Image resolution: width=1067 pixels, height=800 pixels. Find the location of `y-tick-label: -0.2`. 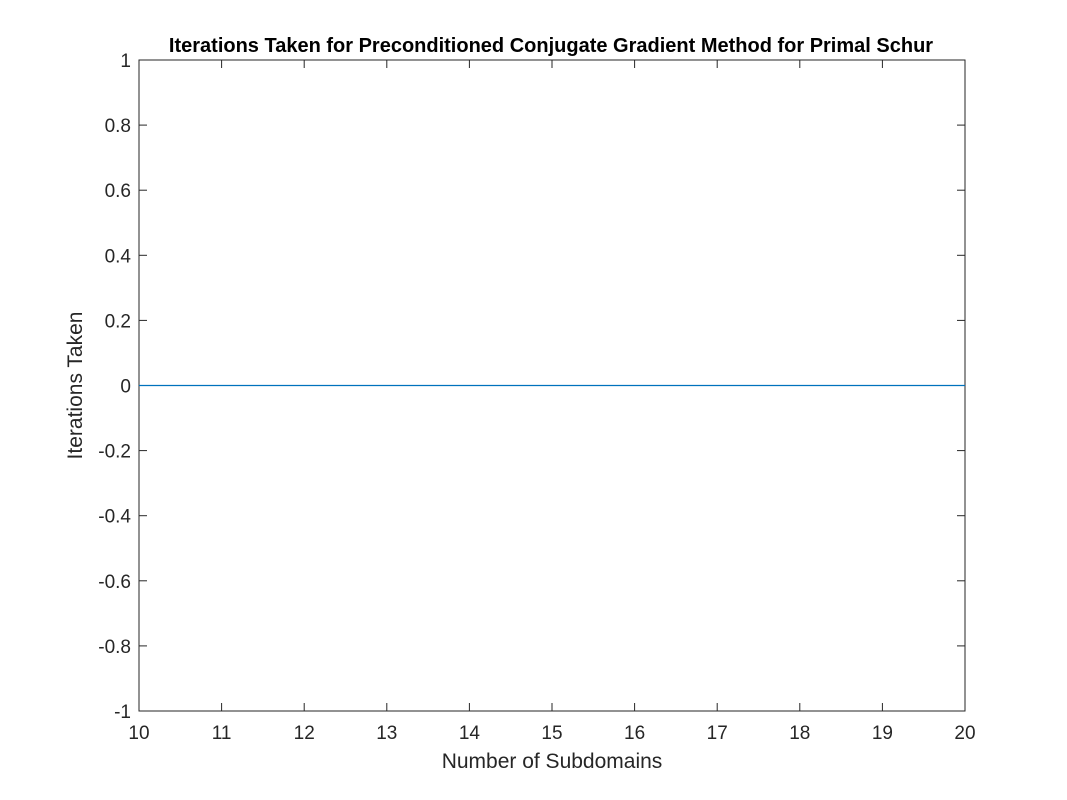

y-tick-label: -0.2 is located at coordinates (114, 452).